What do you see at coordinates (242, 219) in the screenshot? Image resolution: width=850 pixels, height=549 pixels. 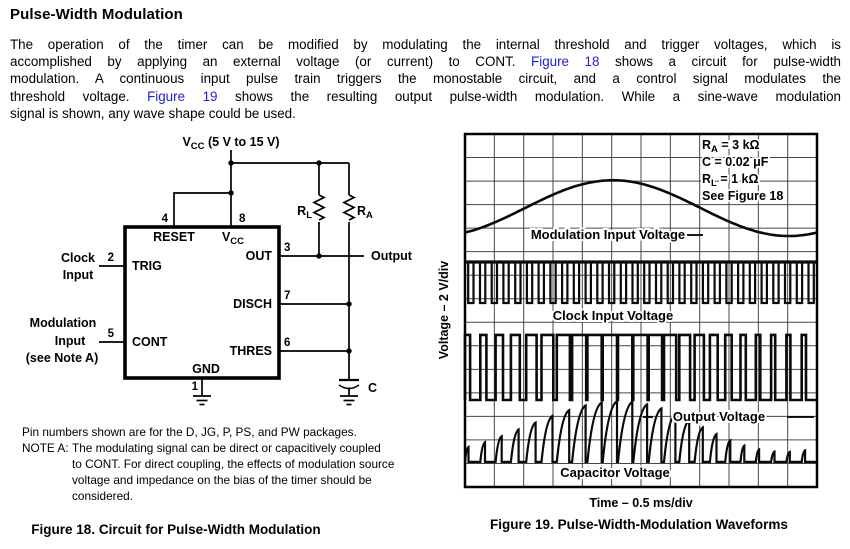 I see `pin-number-8: 8` at bounding box center [242, 219].